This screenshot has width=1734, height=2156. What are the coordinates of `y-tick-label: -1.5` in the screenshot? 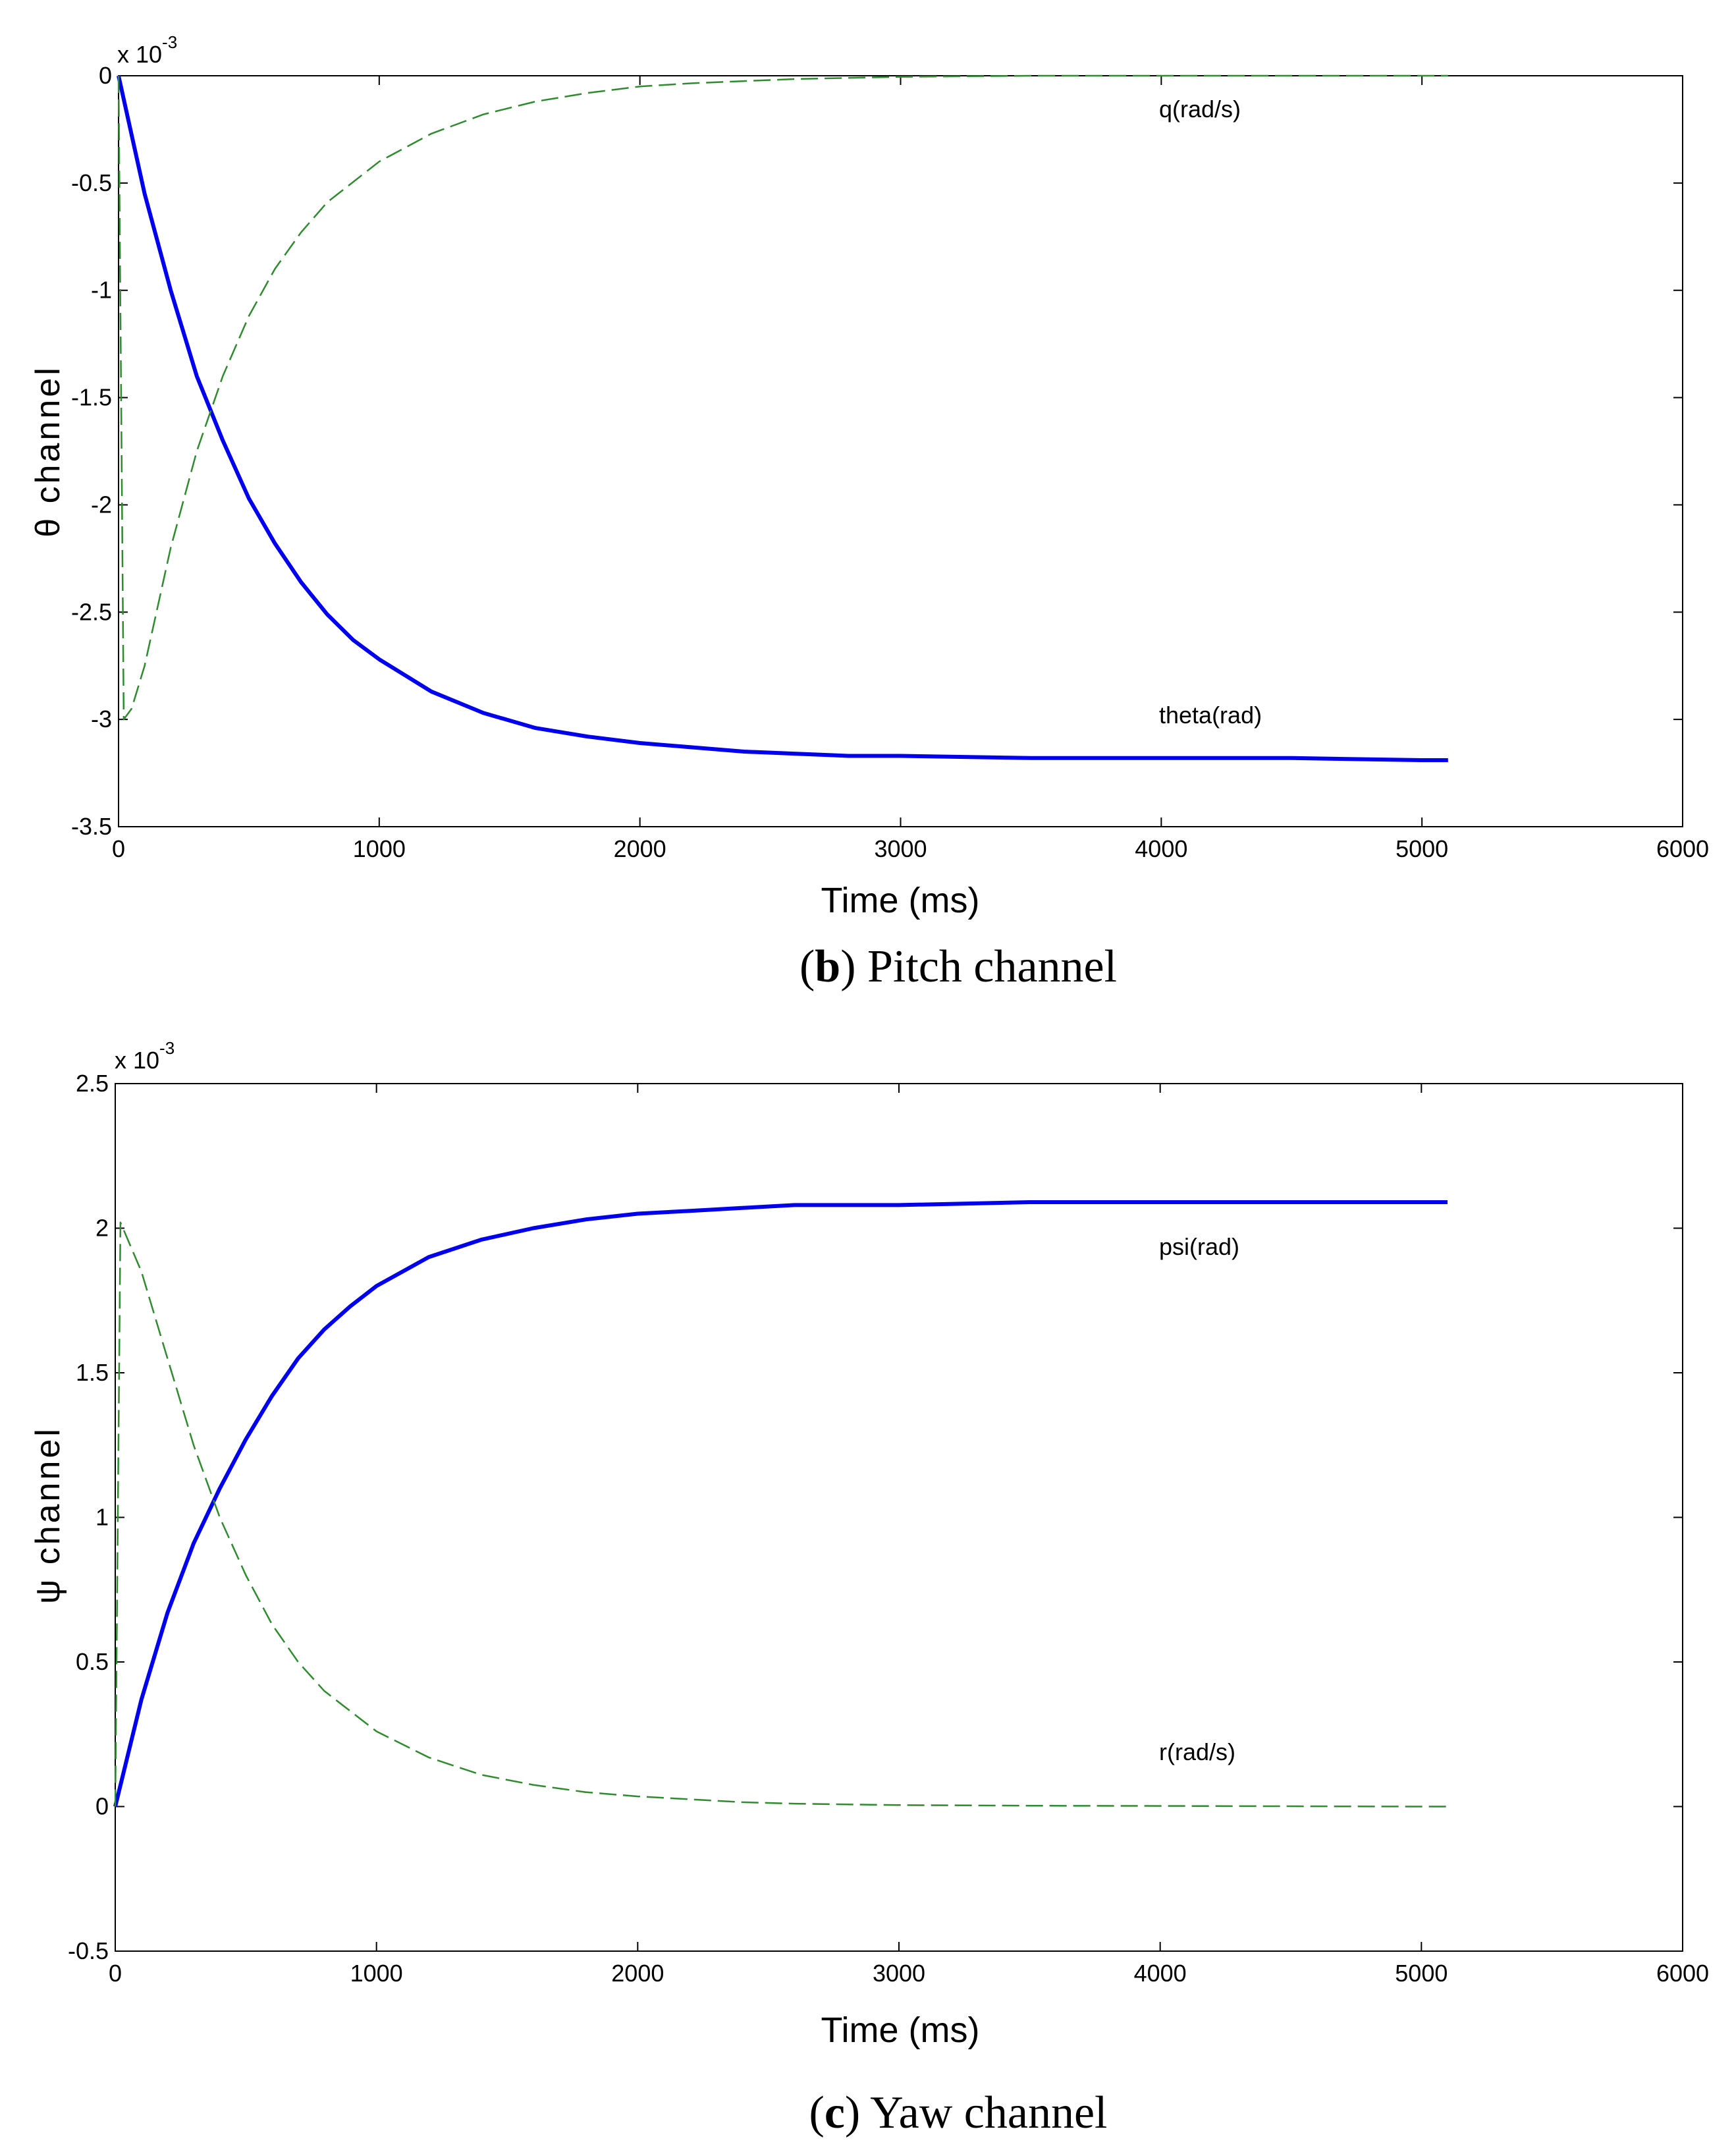 It's located at (91, 397).